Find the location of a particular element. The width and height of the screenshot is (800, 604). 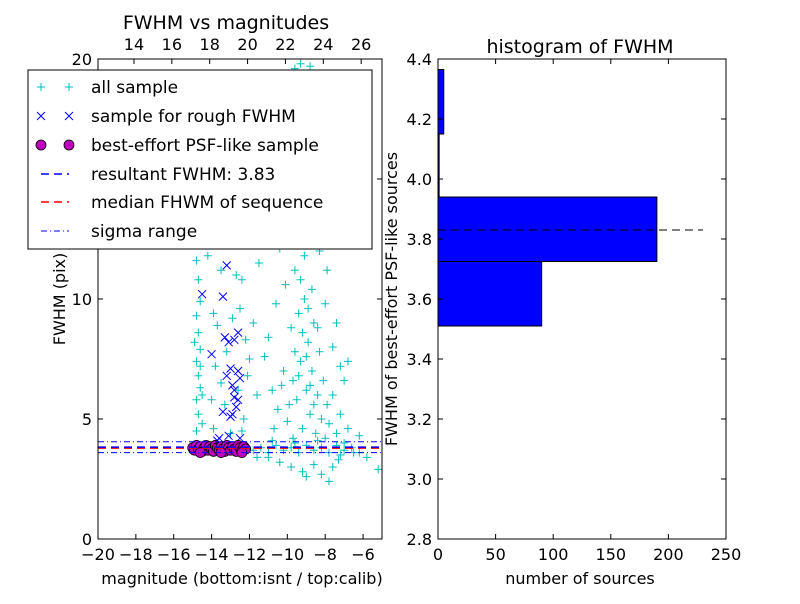

x-tick-label: −12 is located at coordinates (250, 554).